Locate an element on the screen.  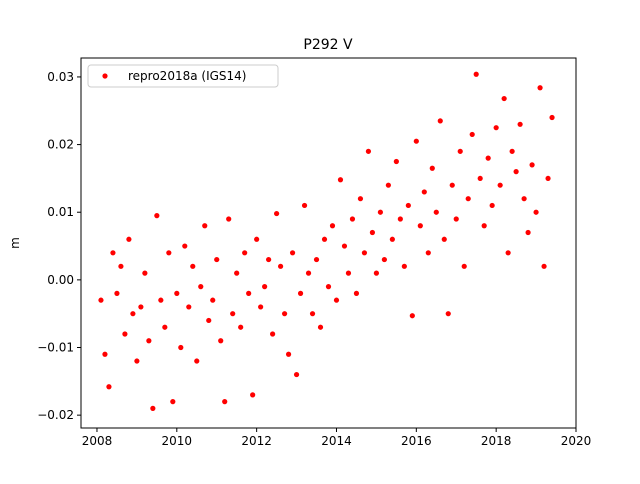
x-tick-label: 2020 is located at coordinates (576, 441).